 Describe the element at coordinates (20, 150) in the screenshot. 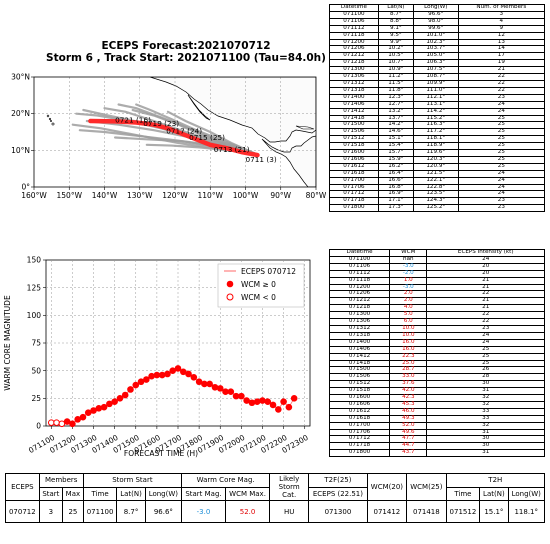

I see `lat-tick-label: 10°N` at that location.